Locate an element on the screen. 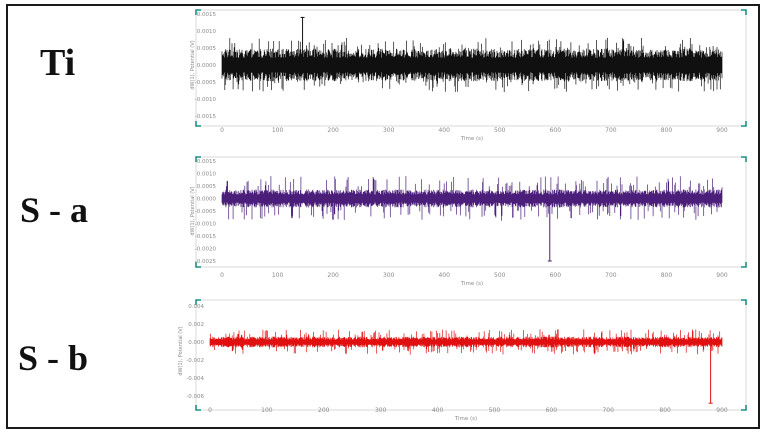 This screenshot has width=768, height=435. y-tick-label: -0.0025 is located at coordinates (206, 262).